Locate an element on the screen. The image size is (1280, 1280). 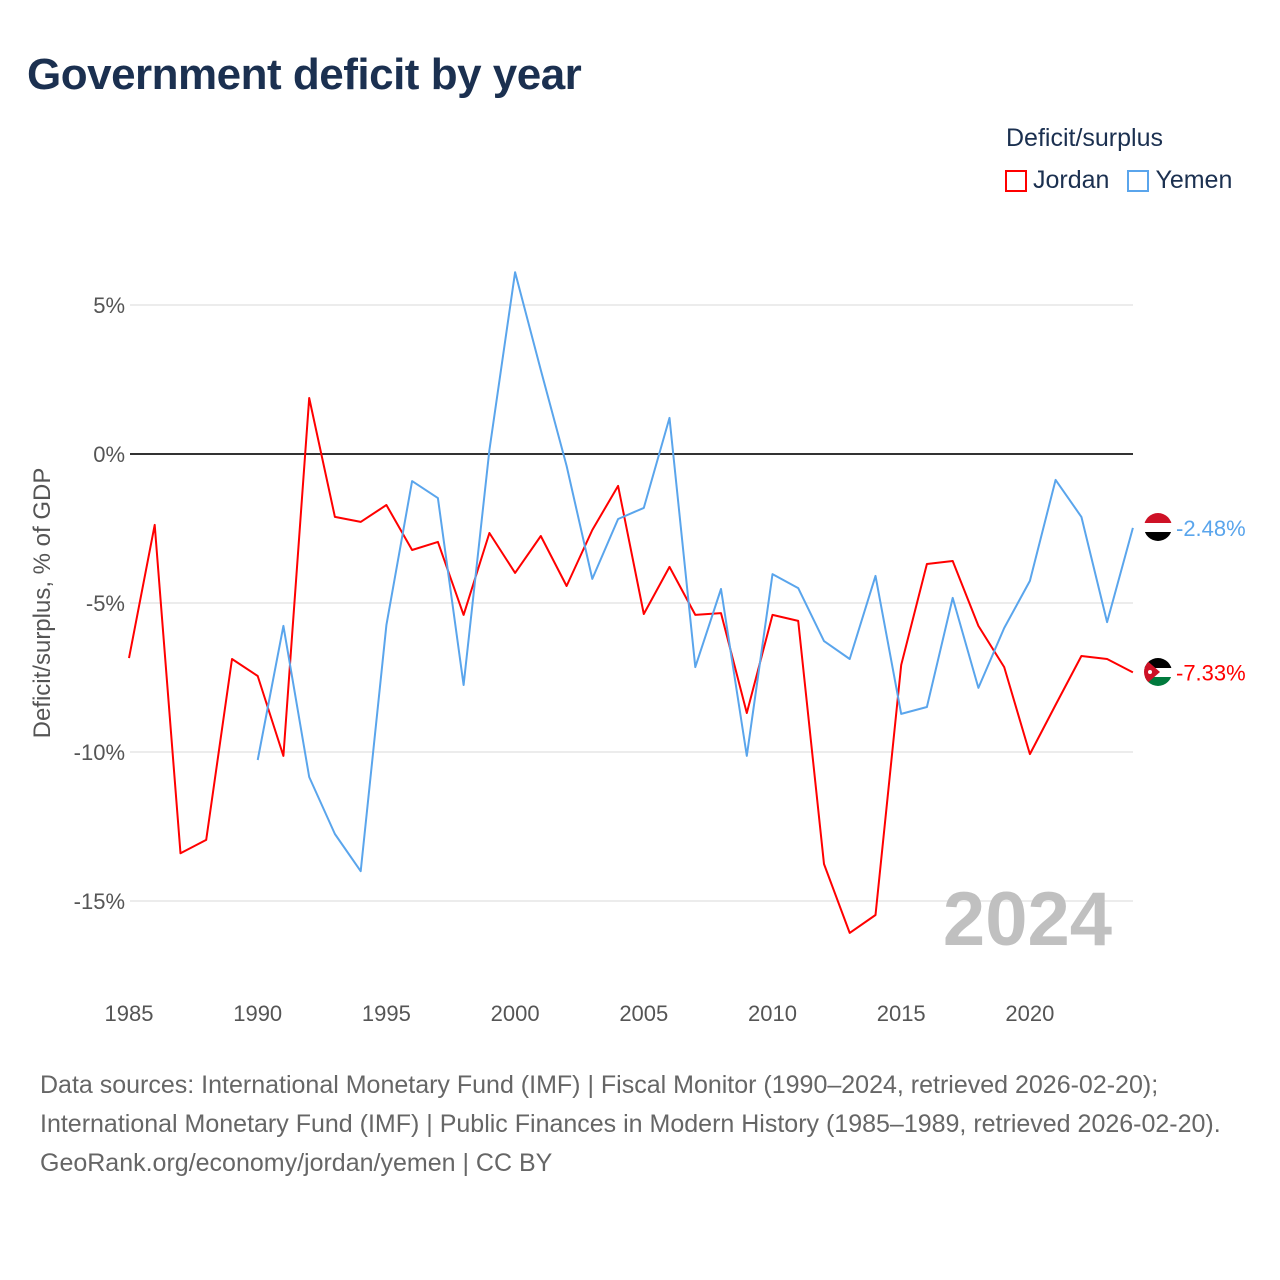
y-axis-label: Deficit/surplus, % of GDP is located at coordinates (42, 603).